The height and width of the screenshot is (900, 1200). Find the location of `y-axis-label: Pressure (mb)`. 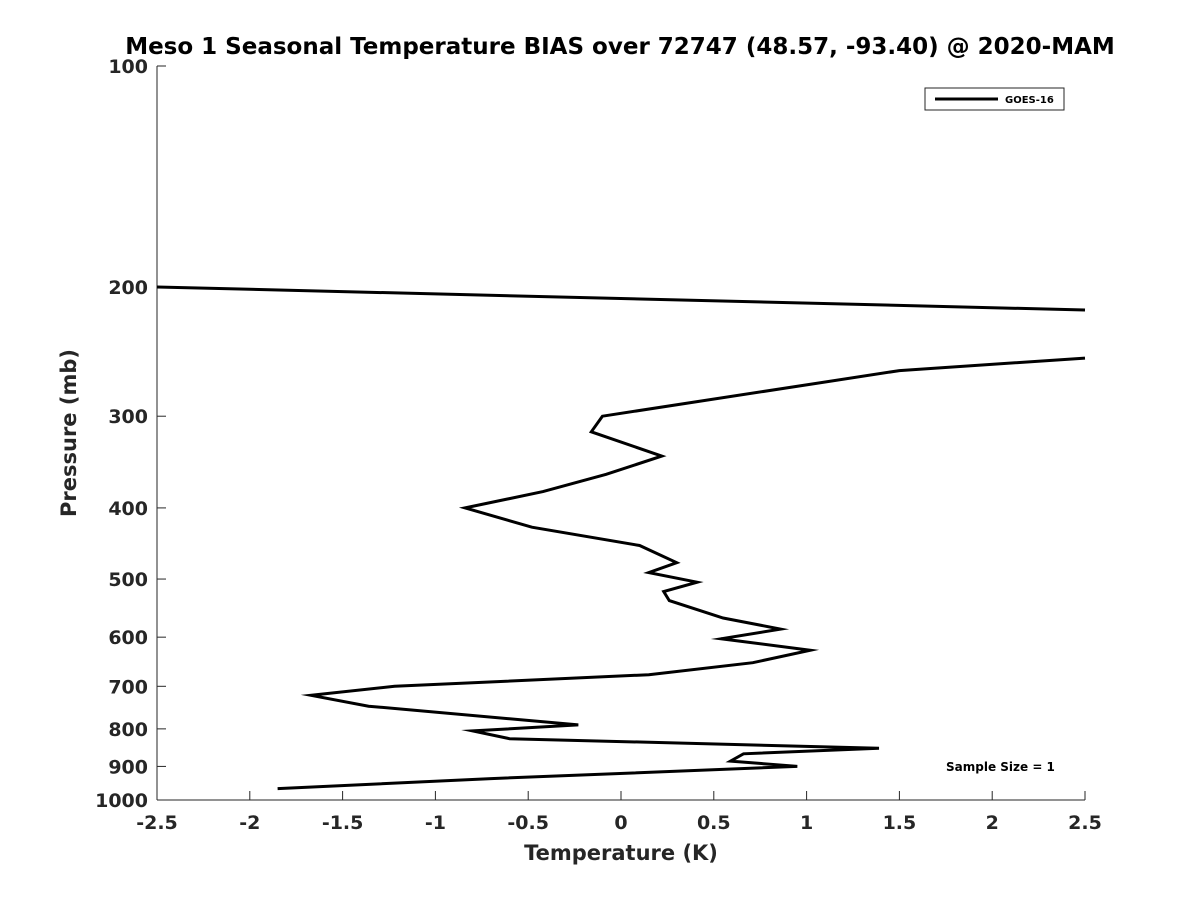

y-axis-label: Pressure (mb) is located at coordinates (69, 433).